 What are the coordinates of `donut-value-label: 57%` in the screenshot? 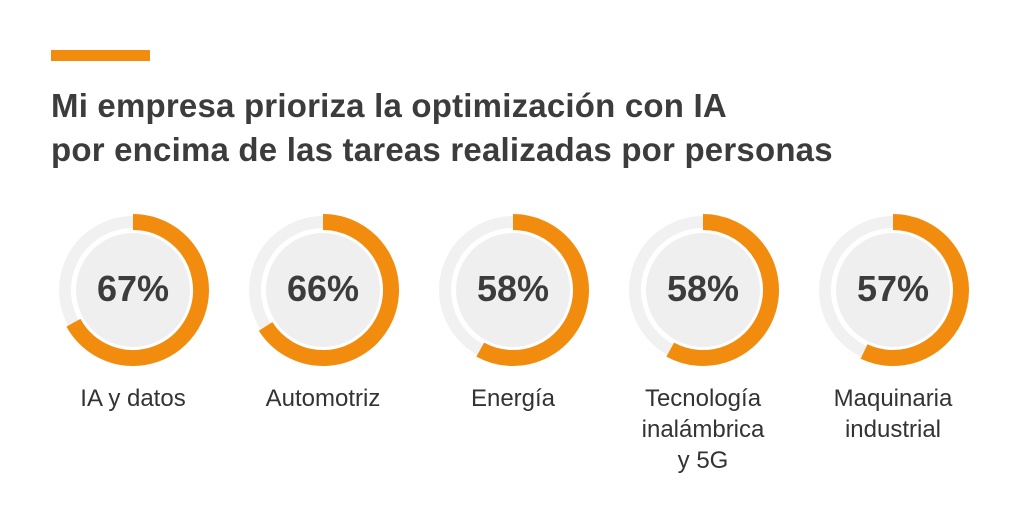 It's located at (893, 288).